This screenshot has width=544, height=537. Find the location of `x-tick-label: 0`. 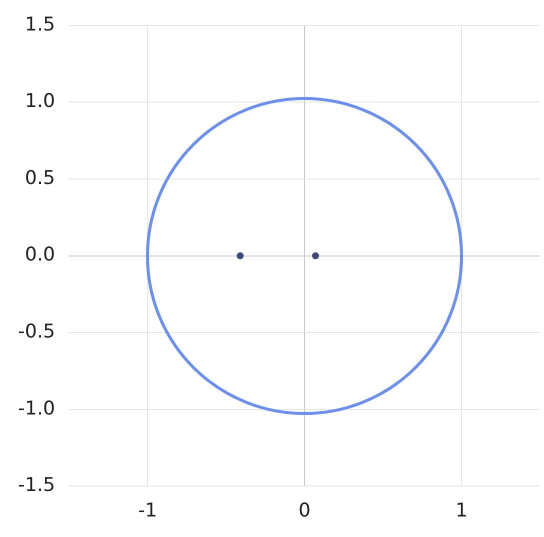

x-tick-label: 0 is located at coordinates (304, 511).